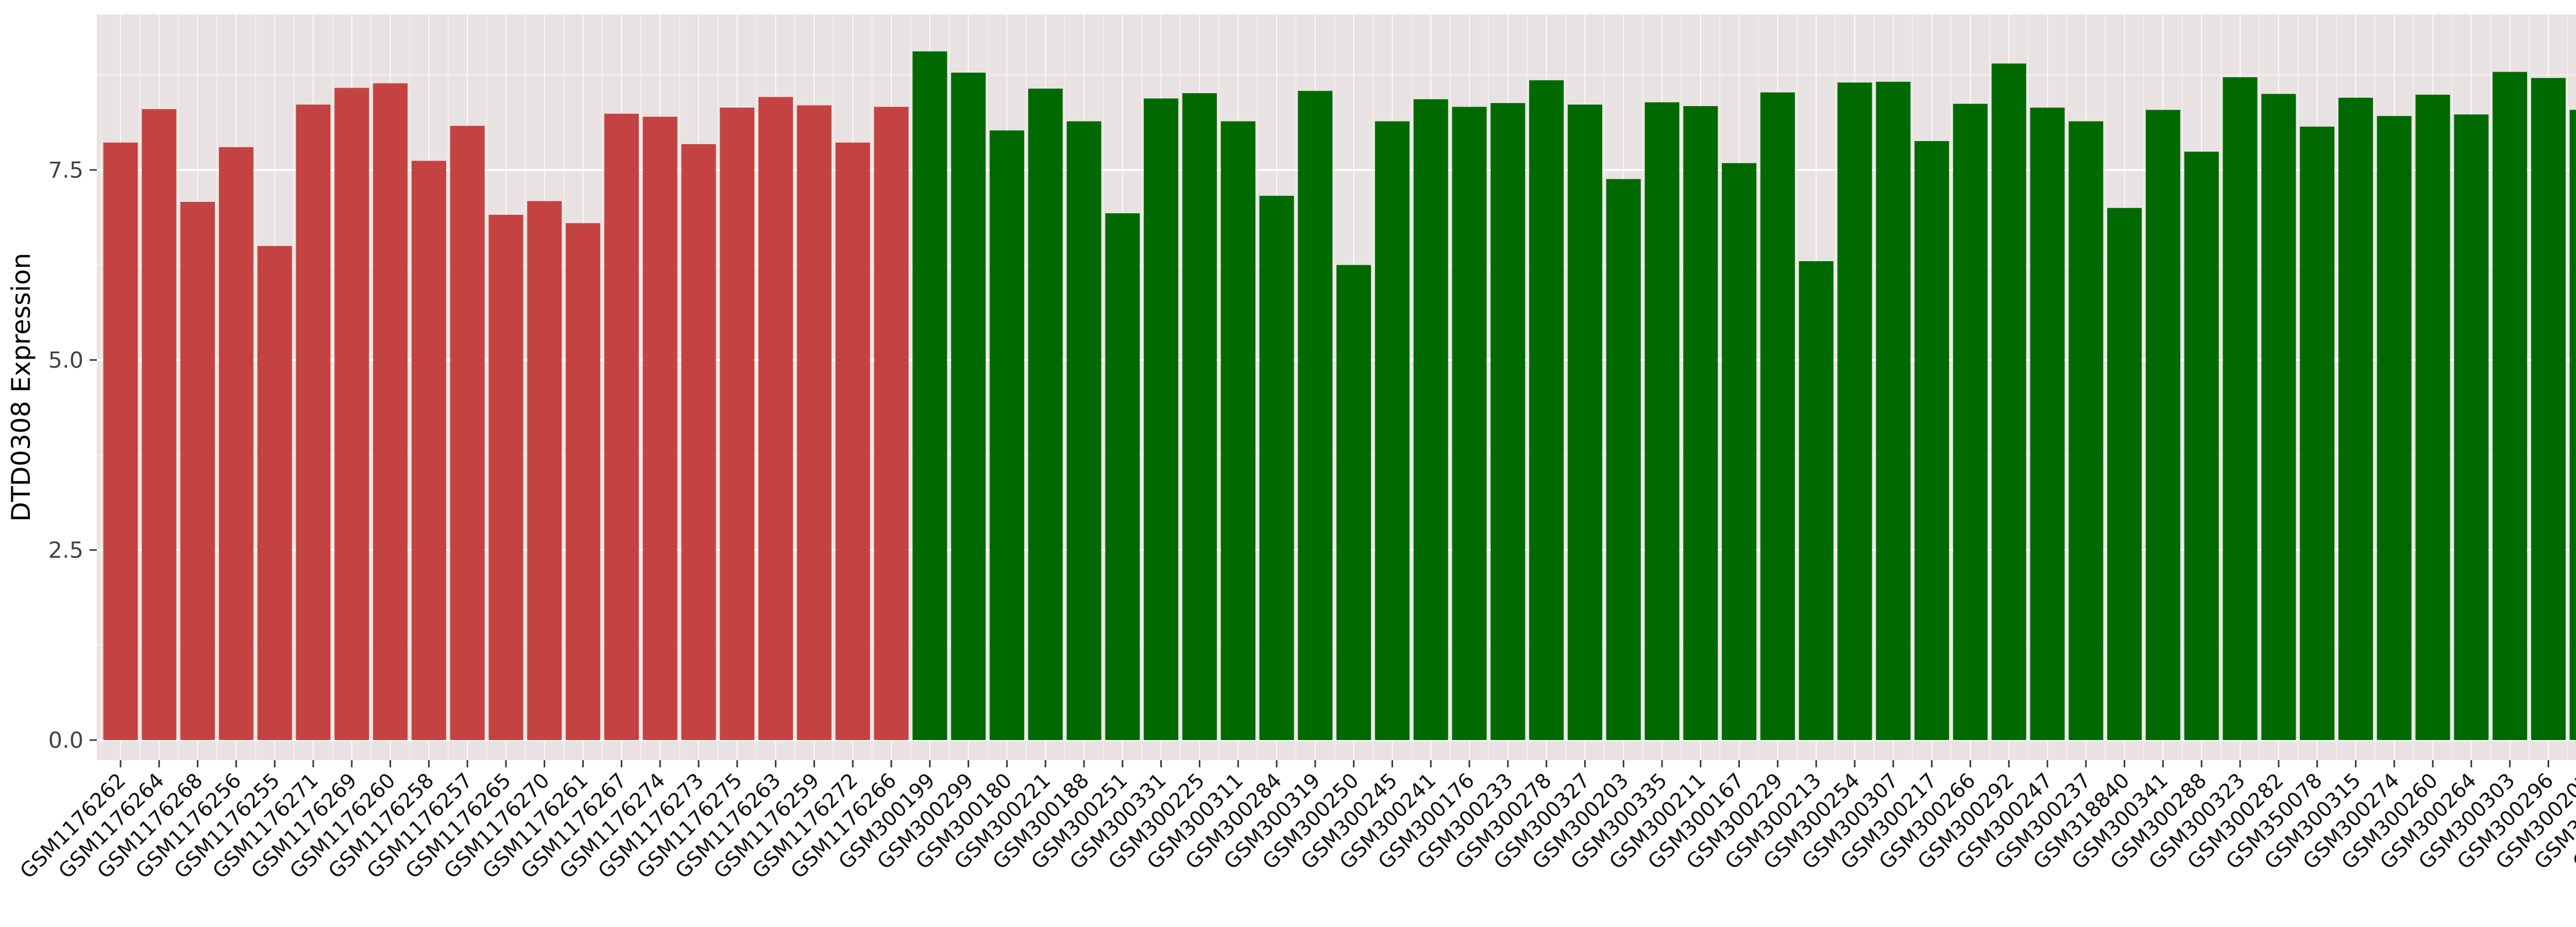 The height and width of the screenshot is (927, 2576). Describe the element at coordinates (1508, 421) in the screenshot. I see `bar-GSM300233` at that location.